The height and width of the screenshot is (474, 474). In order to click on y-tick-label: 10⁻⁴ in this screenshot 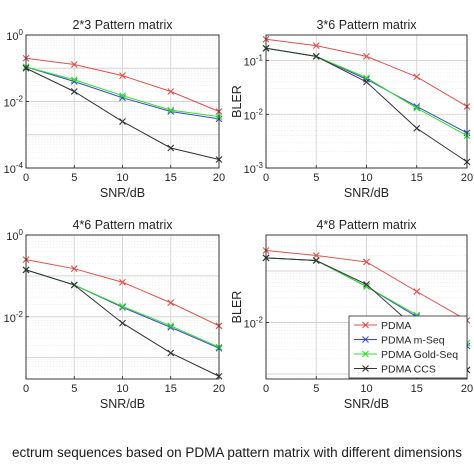, I will do `click(14, 168)`.